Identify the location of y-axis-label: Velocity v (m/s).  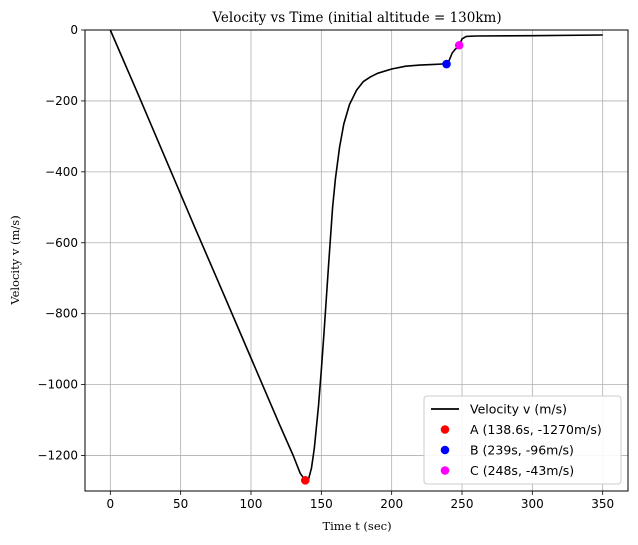
(15, 260).